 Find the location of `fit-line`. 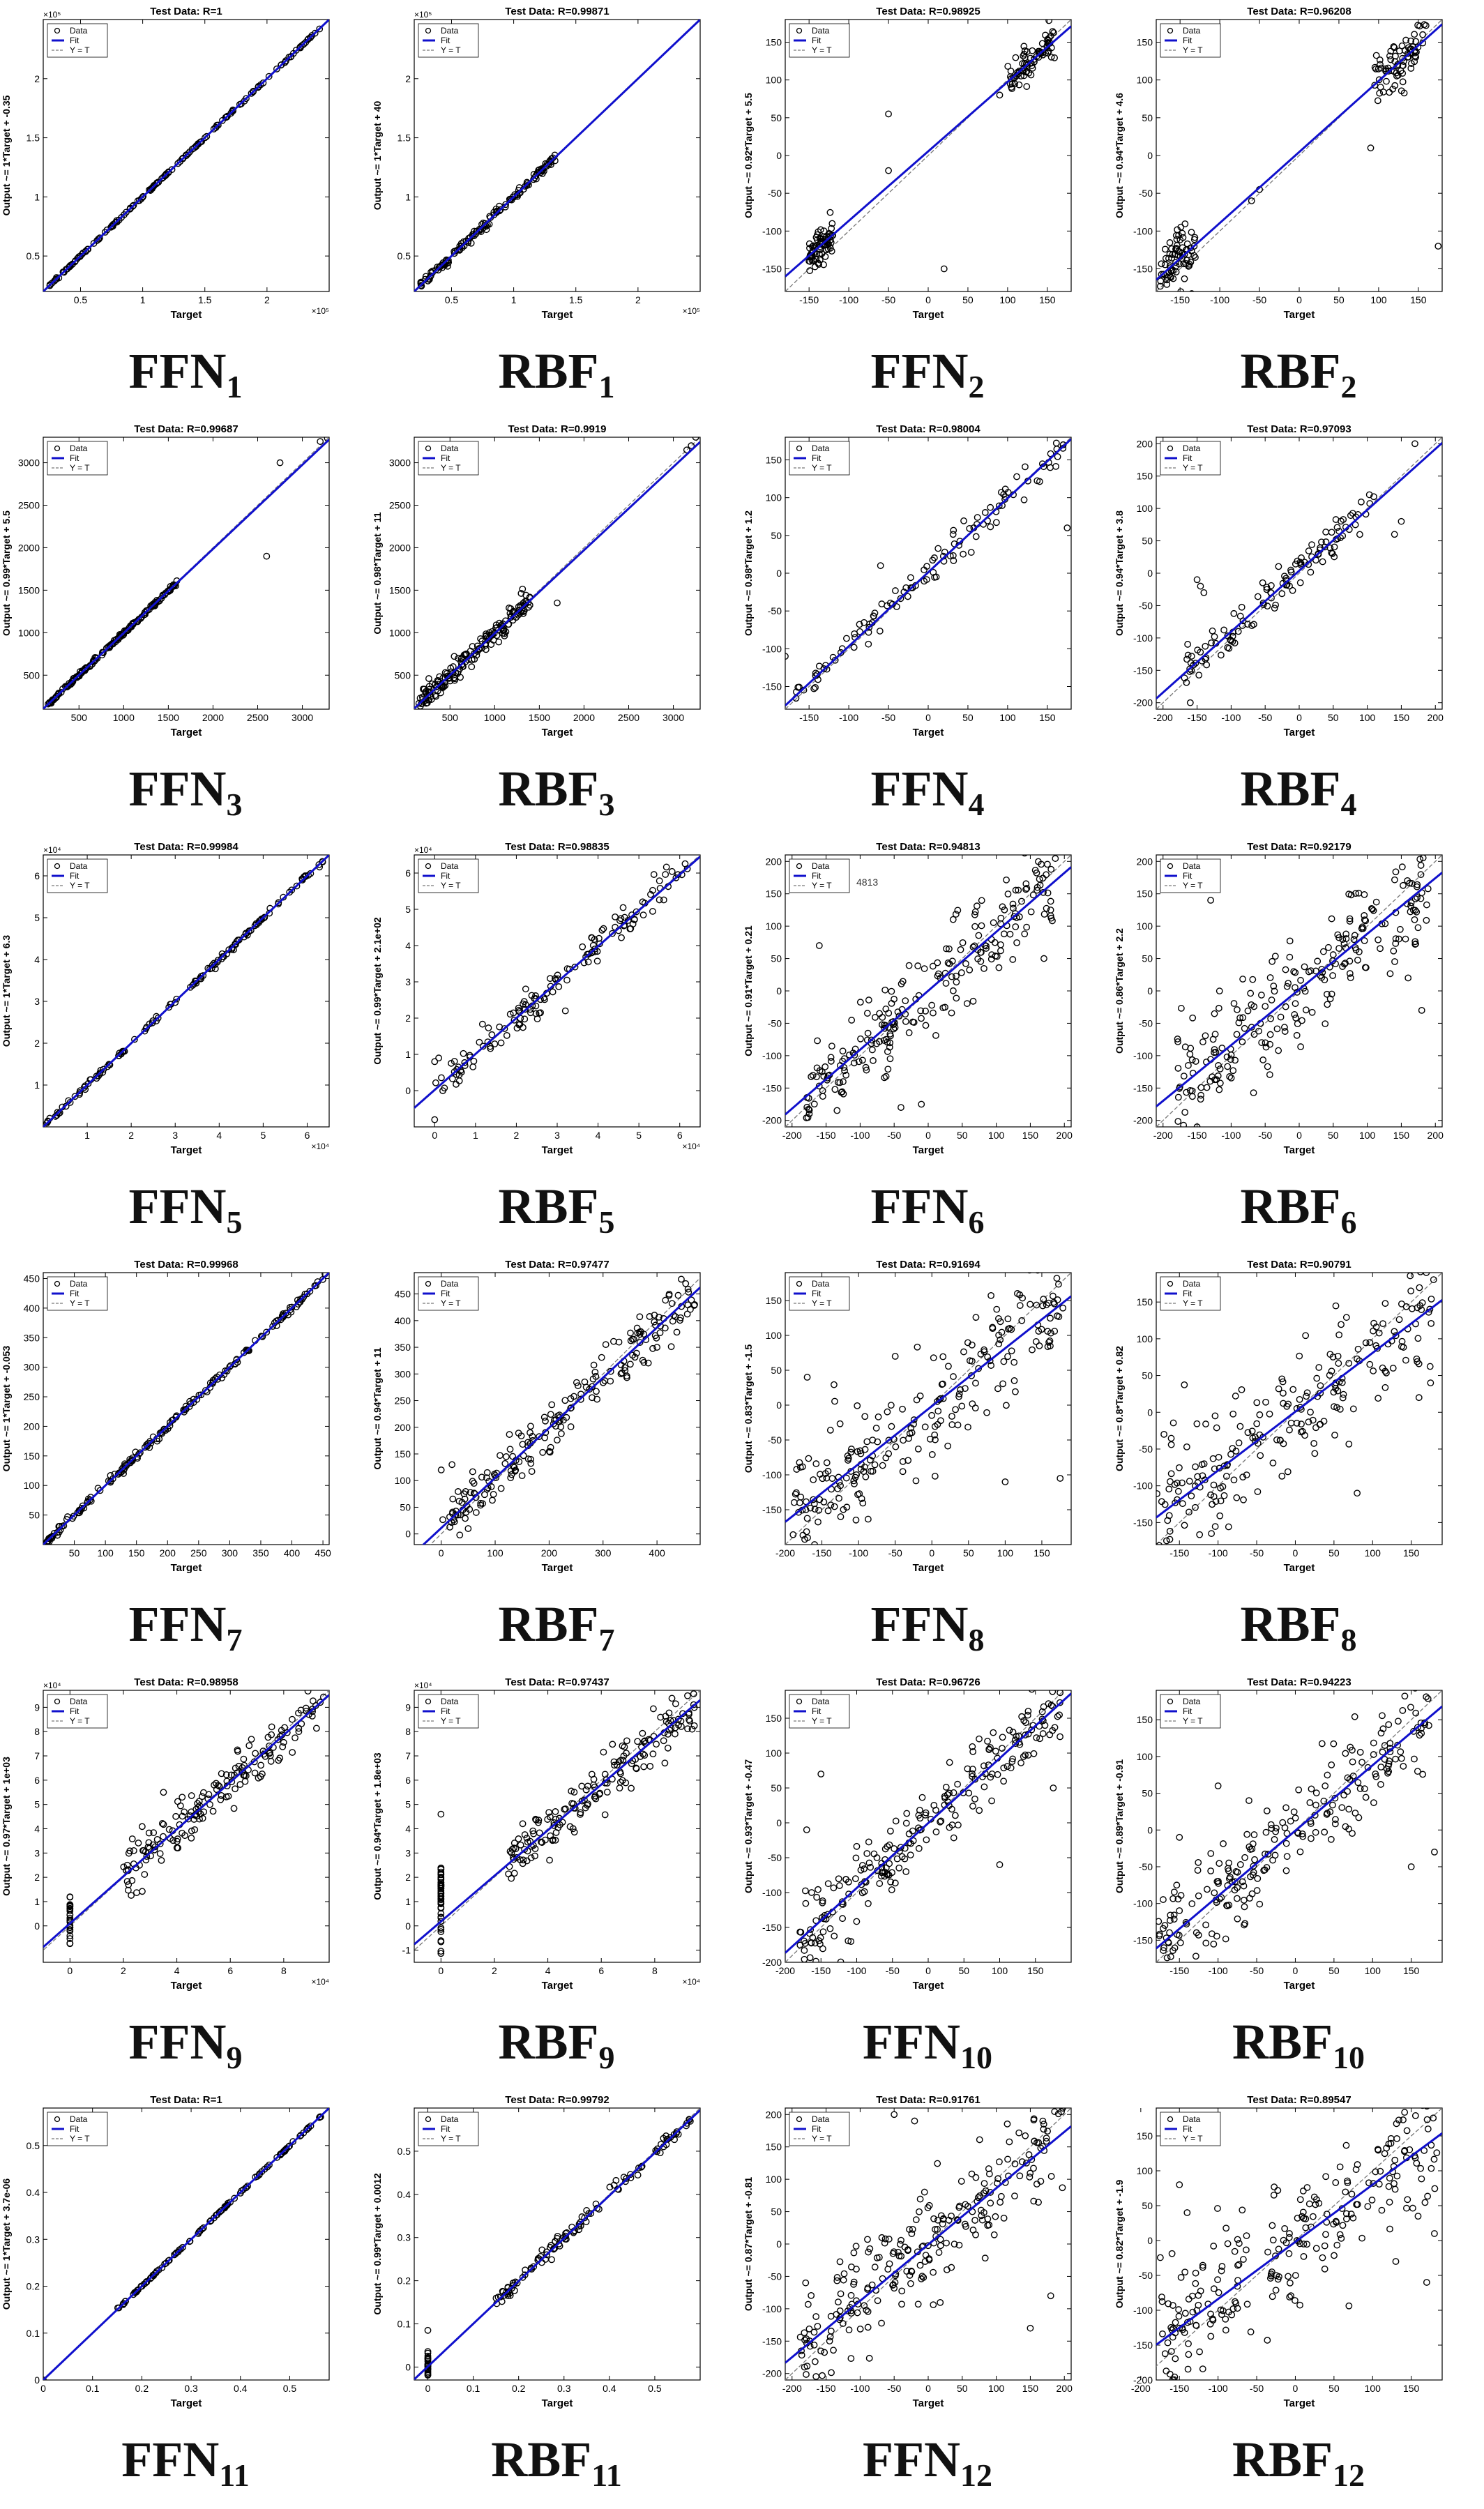

fit-line is located at coordinates (557, 982).